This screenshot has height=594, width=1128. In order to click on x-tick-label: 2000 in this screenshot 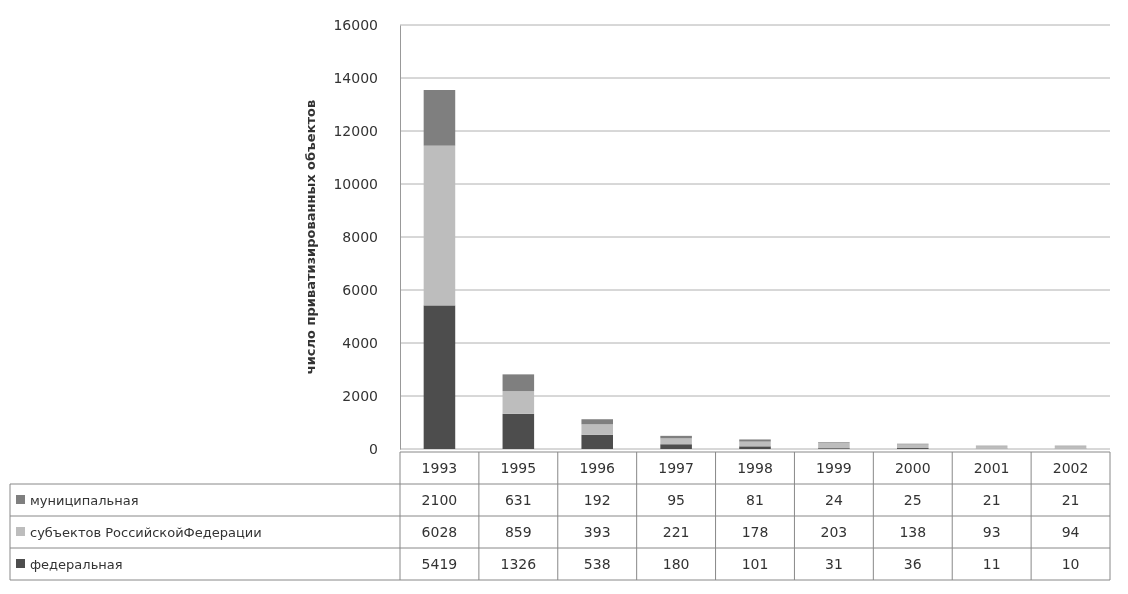, I will do `click(912, 468)`.